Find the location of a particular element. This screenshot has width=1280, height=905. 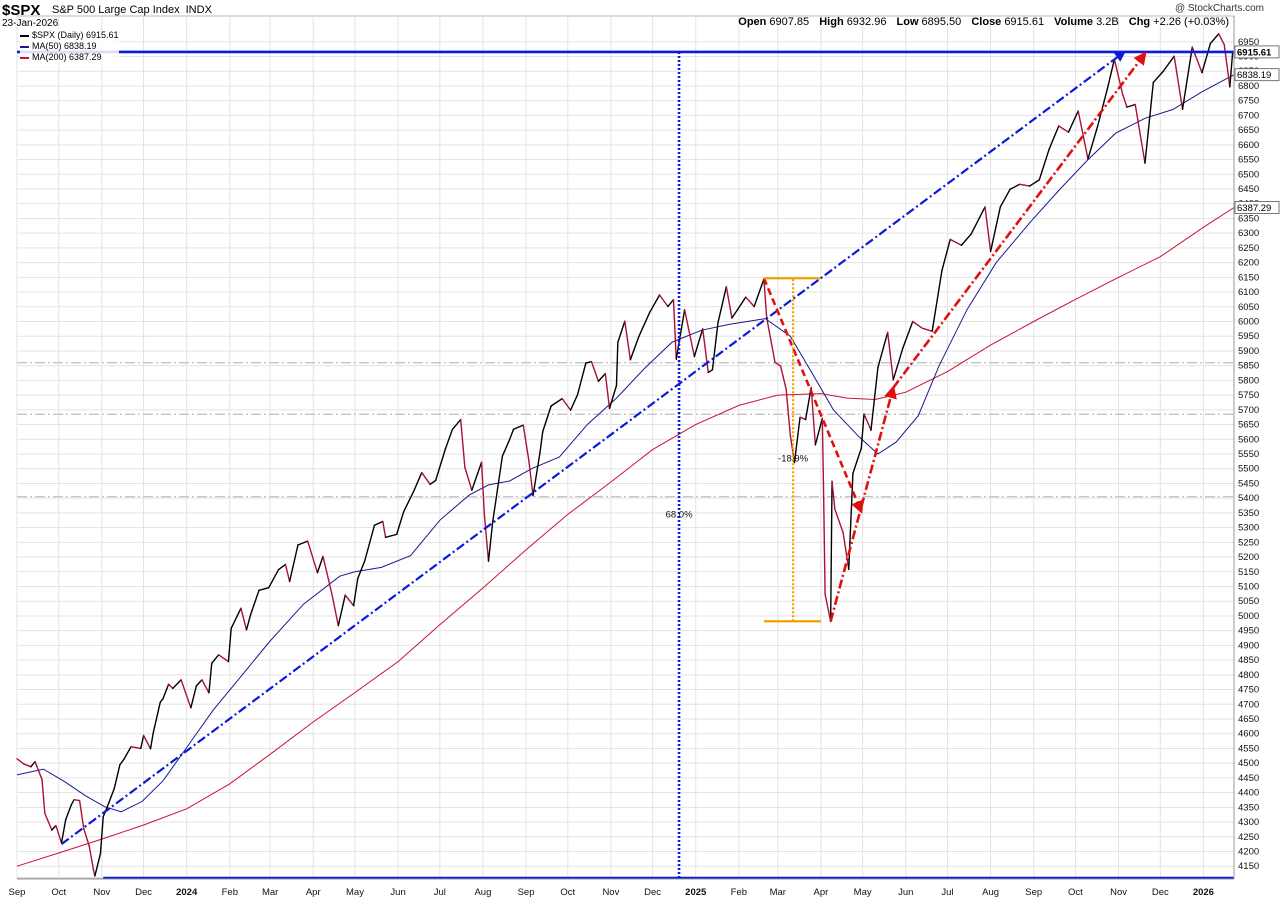

high-label: High is located at coordinates (831, 22).